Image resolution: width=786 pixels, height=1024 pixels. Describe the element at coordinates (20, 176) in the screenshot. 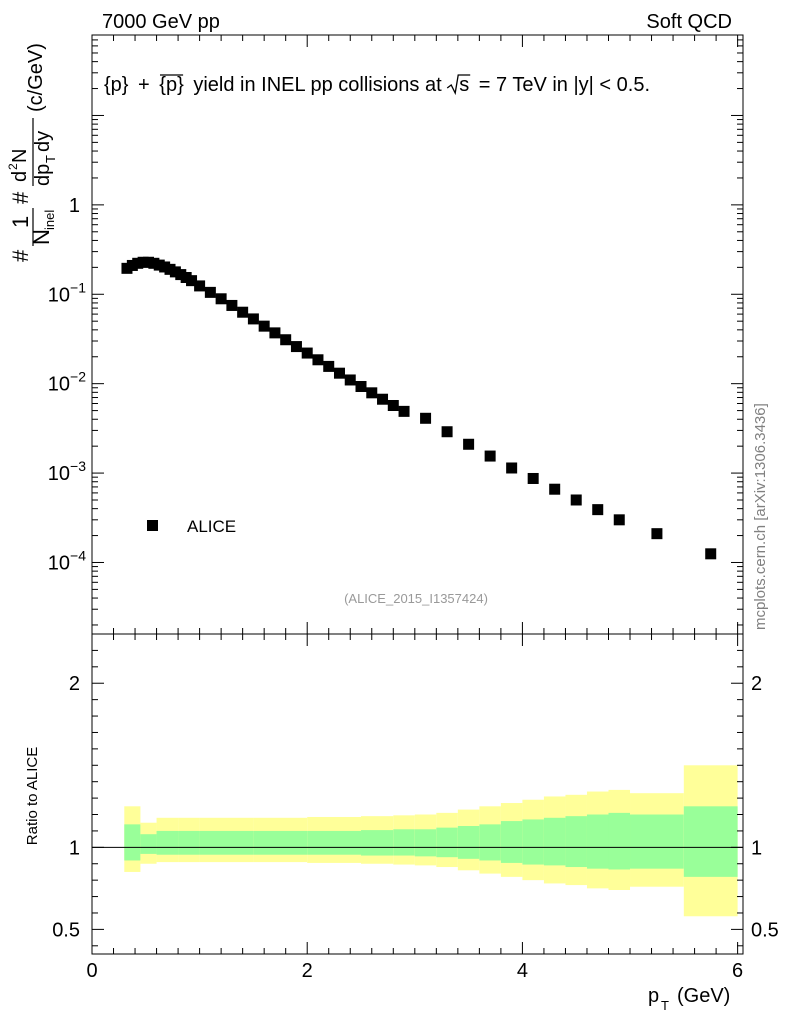

I see `ylabel-d: d` at that location.